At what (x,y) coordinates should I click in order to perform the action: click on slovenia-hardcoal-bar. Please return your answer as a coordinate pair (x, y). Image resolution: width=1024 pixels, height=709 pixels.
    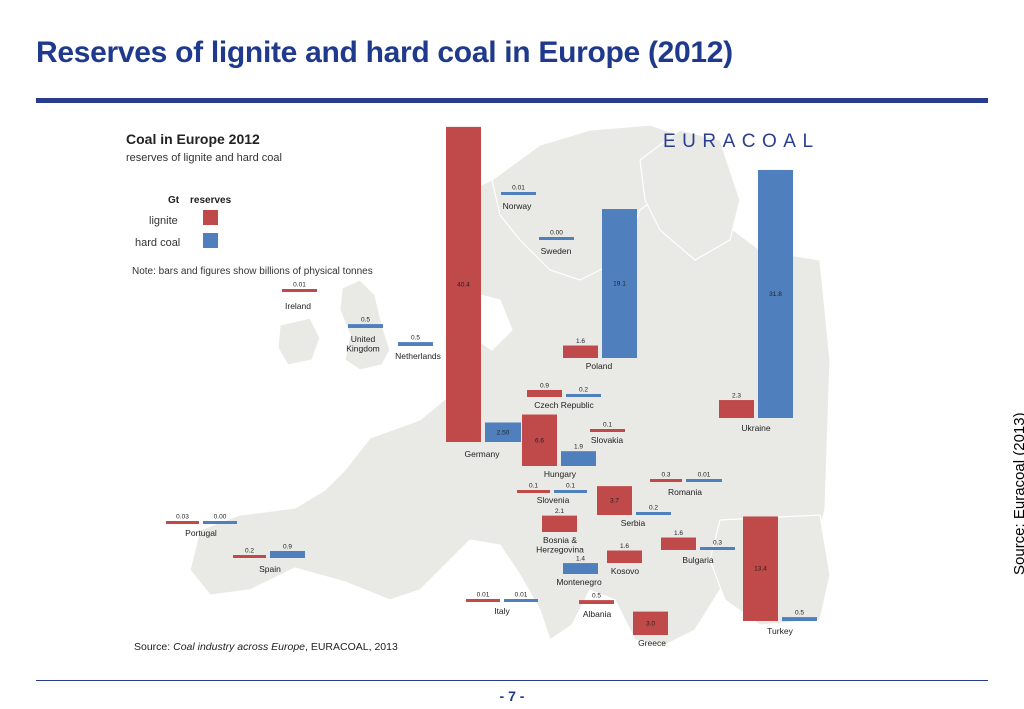
    Looking at the image, I should click on (570, 491).